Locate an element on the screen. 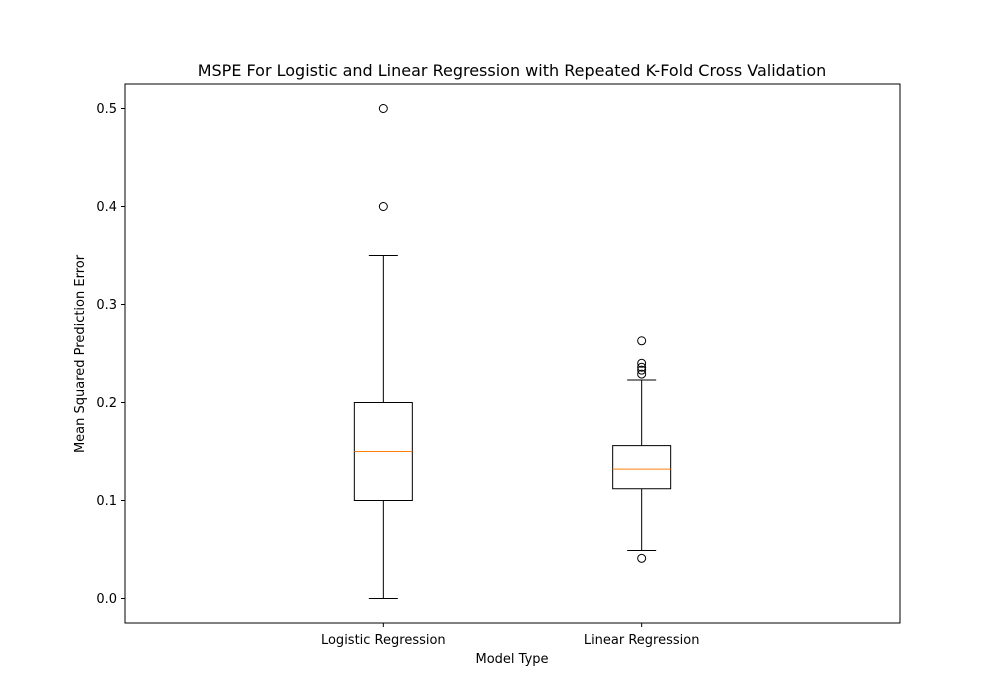 The image size is (1000, 700). y-tick-label: 0.0 is located at coordinates (106, 599).